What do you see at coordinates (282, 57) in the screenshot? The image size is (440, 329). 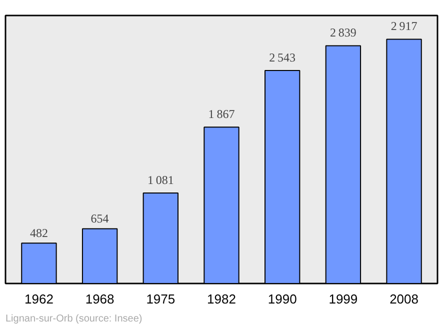 I see `data-label: 2 543` at bounding box center [282, 57].